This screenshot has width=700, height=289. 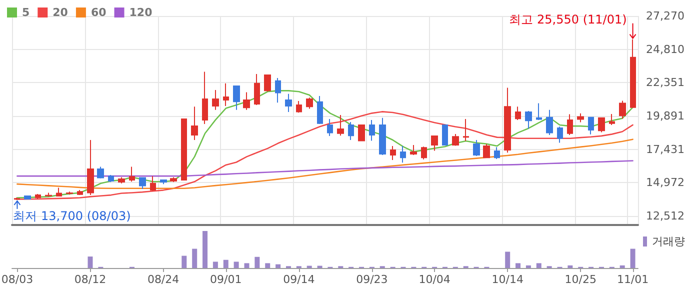 I want to click on y-tick-label: 24,810, so click(x=665, y=49).